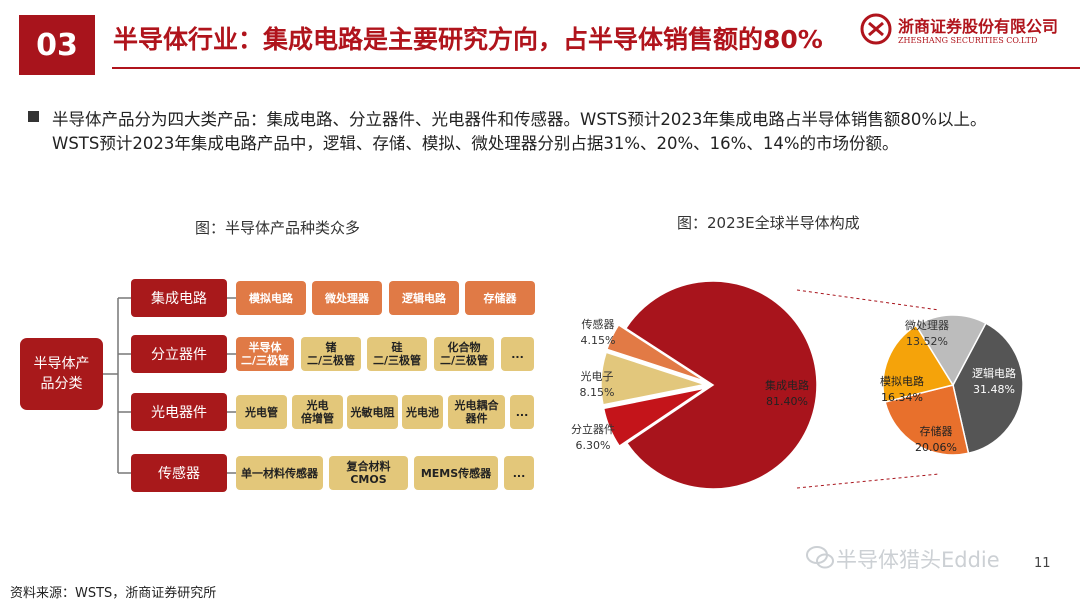 This screenshot has width=1080, height=603. What do you see at coordinates (927, 341) in the screenshot?
I see `slice-value-label: 13.52%` at bounding box center [927, 341].